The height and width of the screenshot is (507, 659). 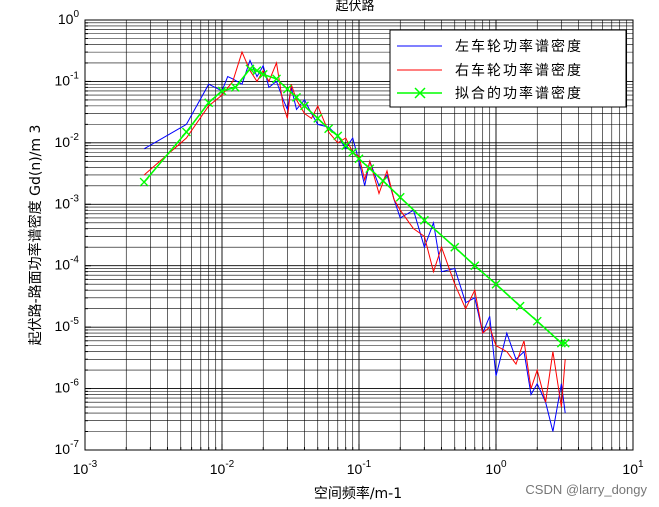 I want to click on y-tick-label: 10⁻², so click(x=67, y=141).